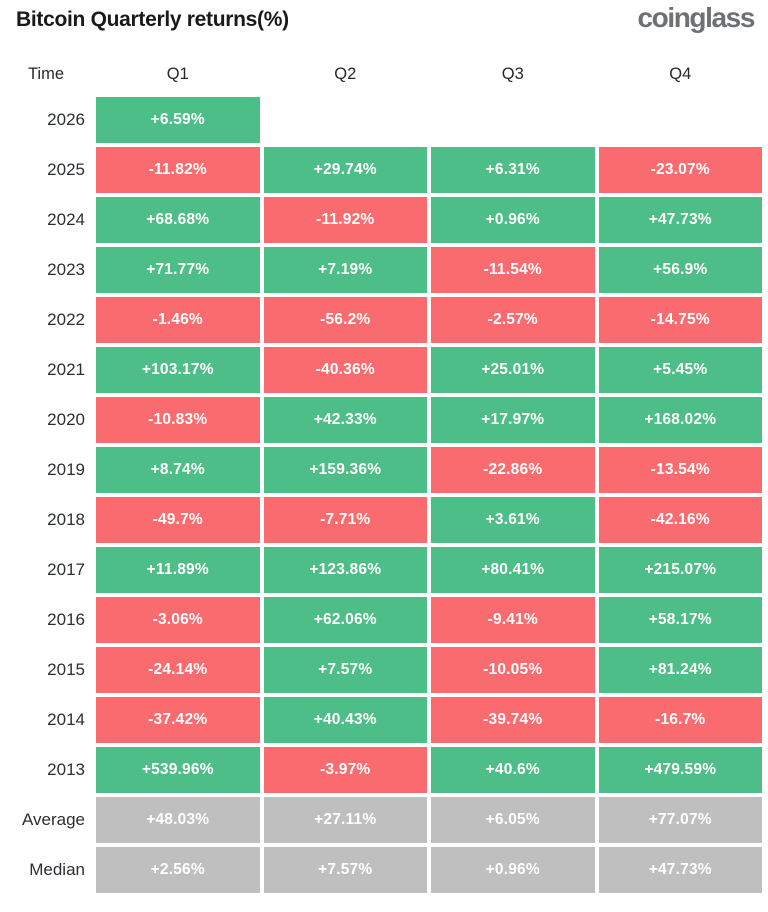 Image resolution: width=768 pixels, height=912 pixels. Describe the element at coordinates (381, 74) in the screenshot. I see `column-header-row: Time Q1 Q2 Q3 Q4` at that location.